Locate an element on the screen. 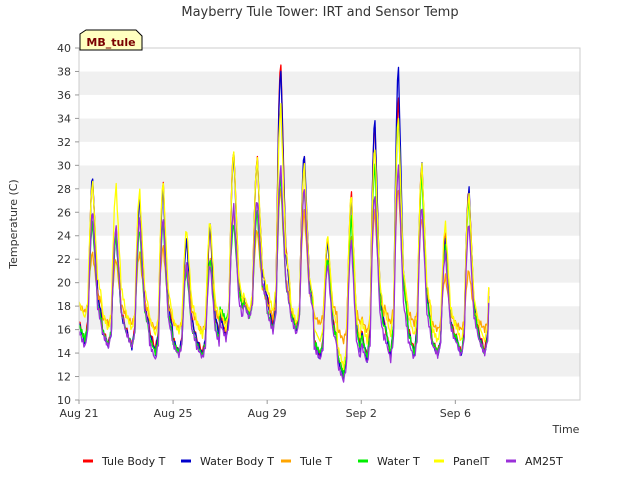 The image size is (640, 480). x-axis-label: Time is located at coordinates (566, 429).